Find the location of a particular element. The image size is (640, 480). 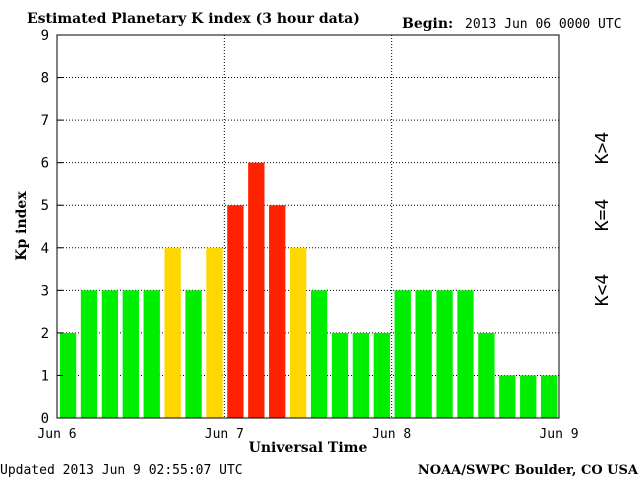

y-tick-label: 6 is located at coordinates (45, 164).